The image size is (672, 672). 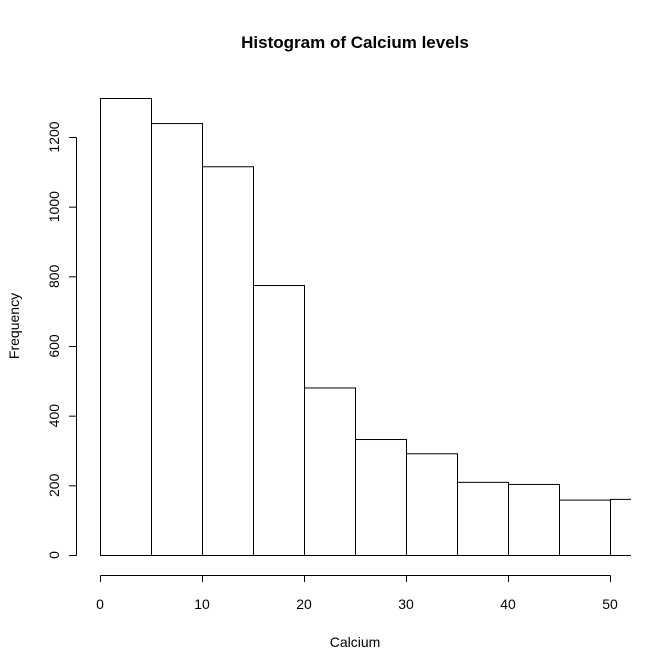 I want to click on y-tick-label: 400, so click(x=54, y=416).